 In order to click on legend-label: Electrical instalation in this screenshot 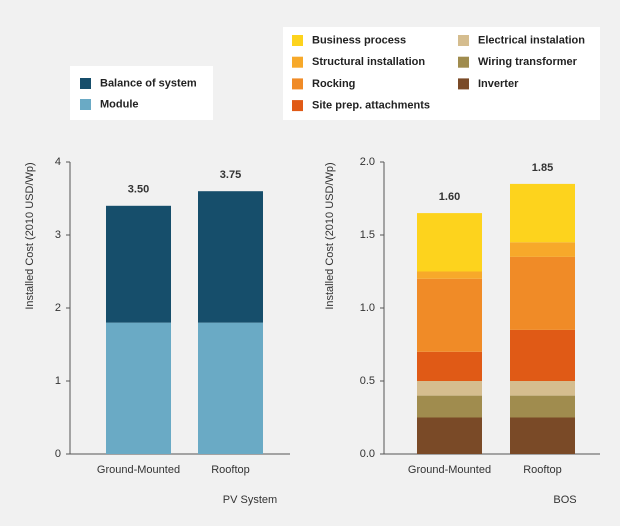, I will do `click(531, 40)`.